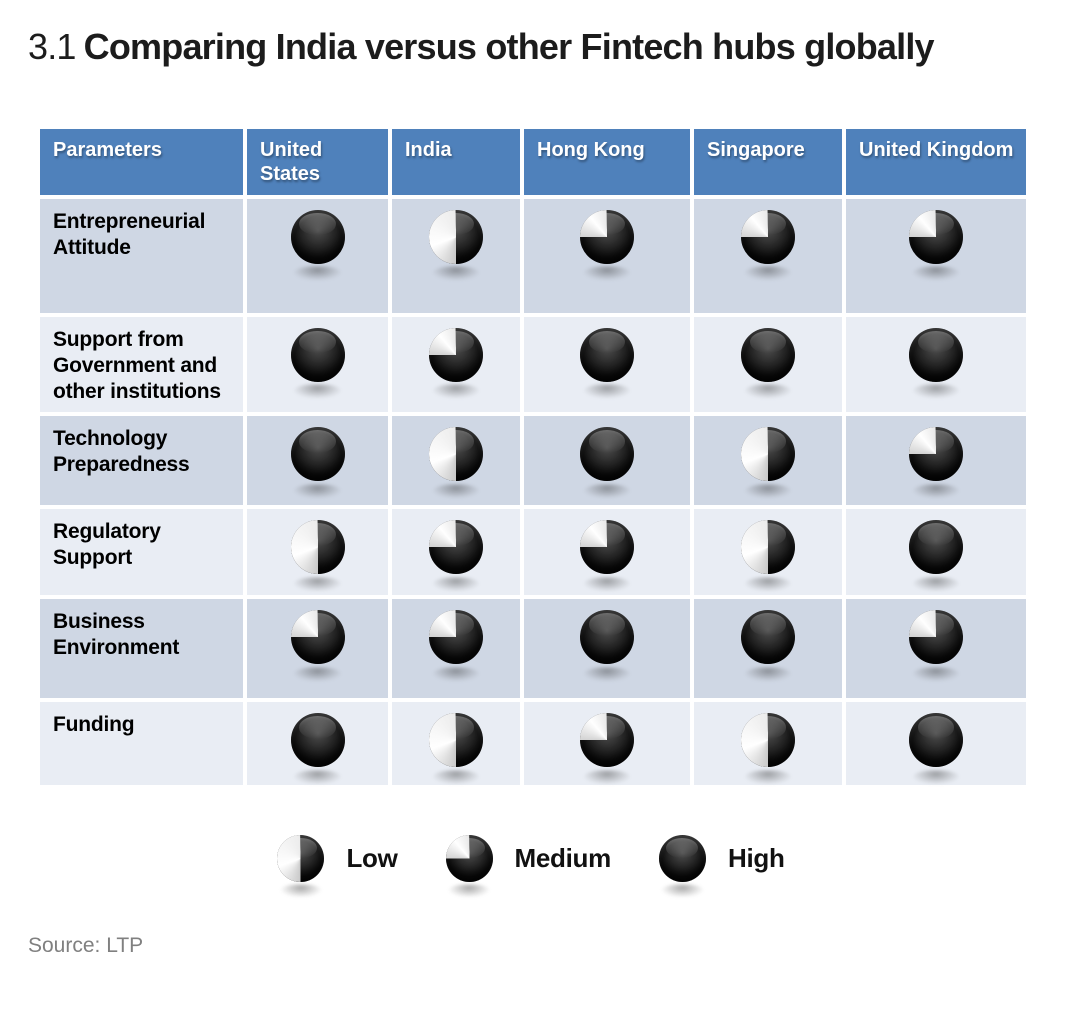  Describe the element at coordinates (141, 744) in the screenshot. I see `parameter-cell: Funding` at that location.